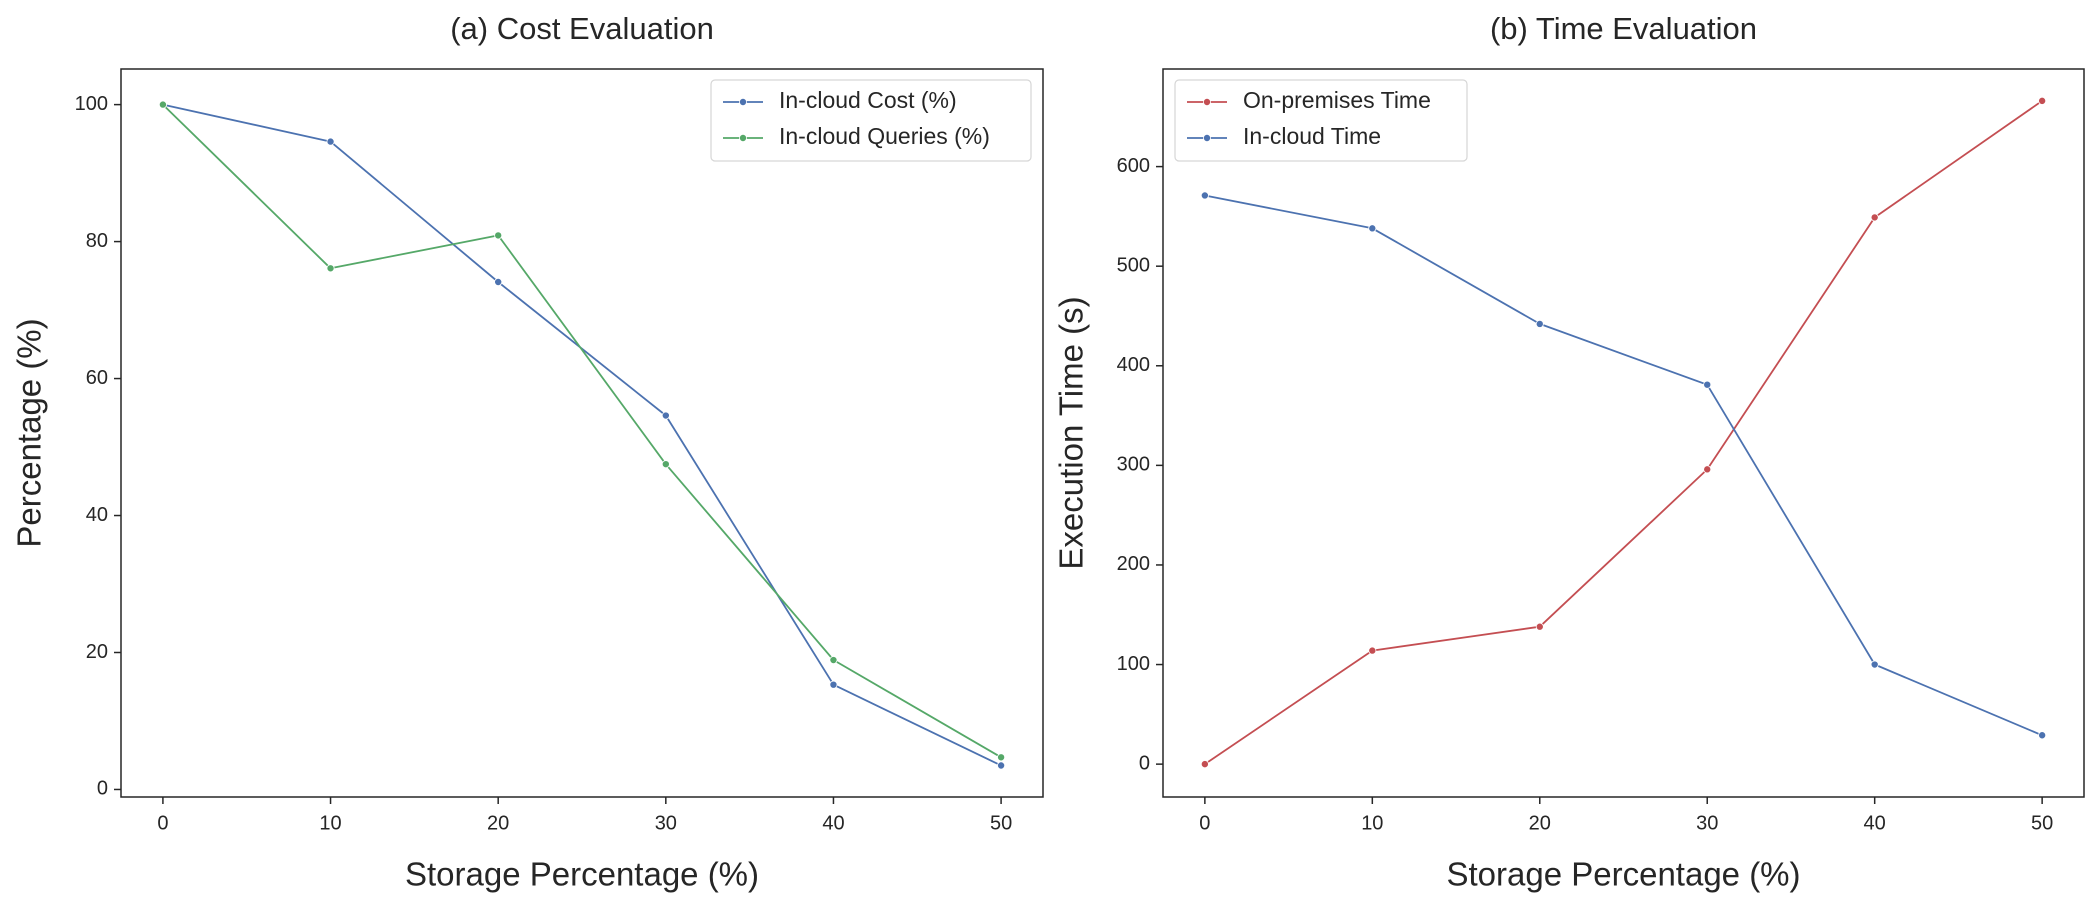 The width and height of the screenshot is (2100, 900). What do you see at coordinates (1071, 432) in the screenshot?
I see `time-y-axis-label: Execution Time (s)` at bounding box center [1071, 432].